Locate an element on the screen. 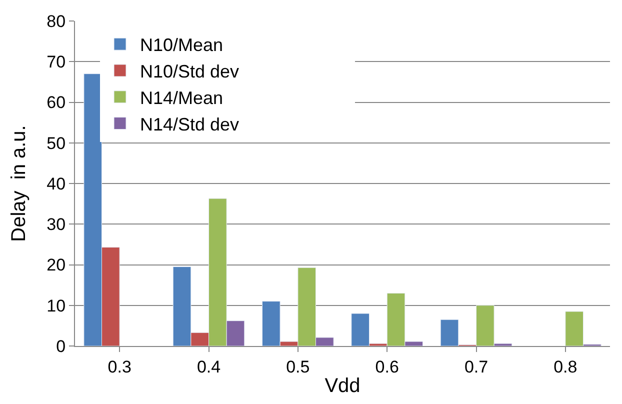 This screenshot has width=622, height=404. y-tick-label: 30 is located at coordinates (56, 224).